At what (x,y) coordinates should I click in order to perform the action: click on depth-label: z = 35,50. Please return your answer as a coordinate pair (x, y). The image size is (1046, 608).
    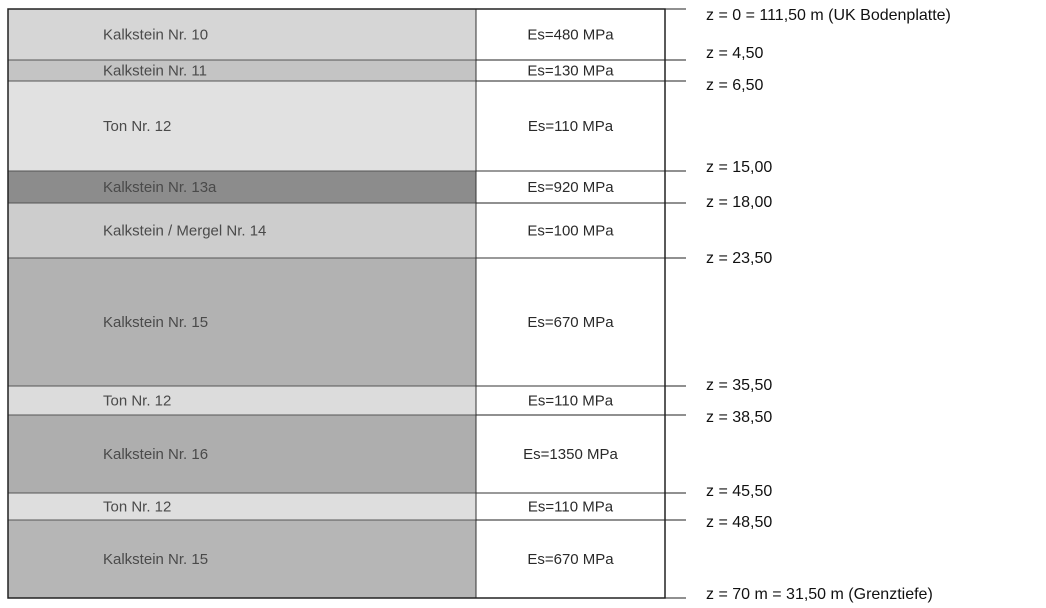
    Looking at the image, I should click on (739, 385).